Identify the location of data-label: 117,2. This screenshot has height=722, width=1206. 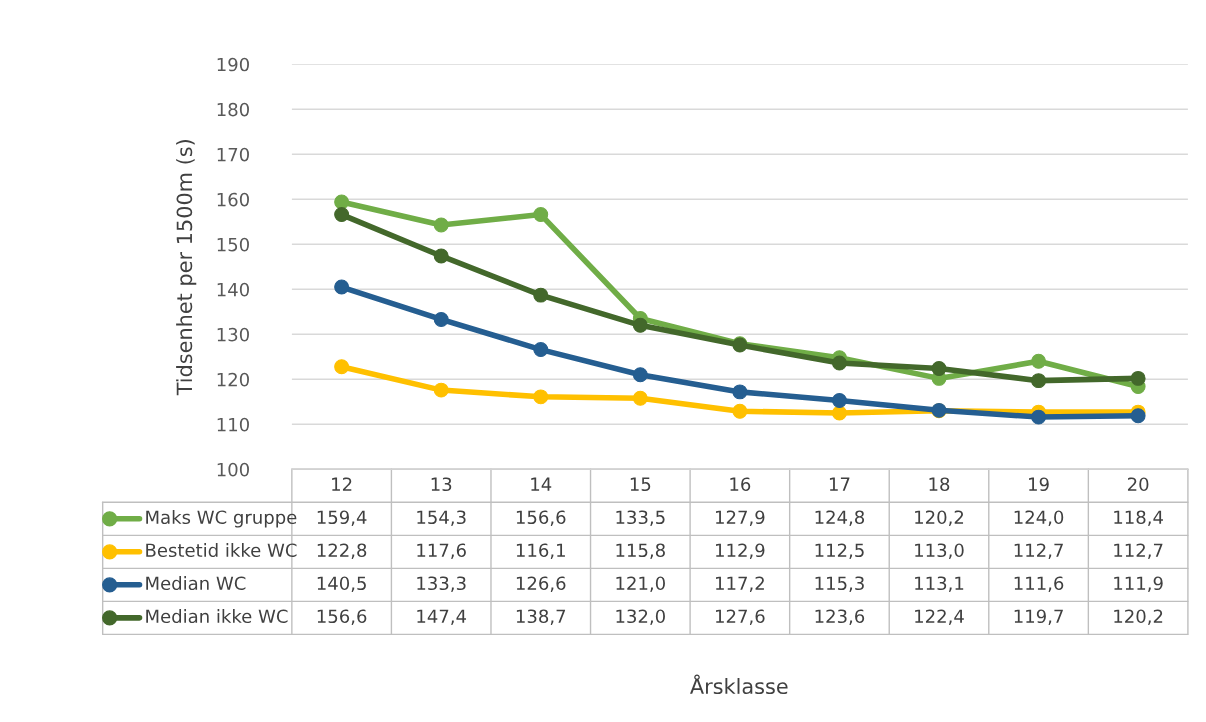
(740, 584).